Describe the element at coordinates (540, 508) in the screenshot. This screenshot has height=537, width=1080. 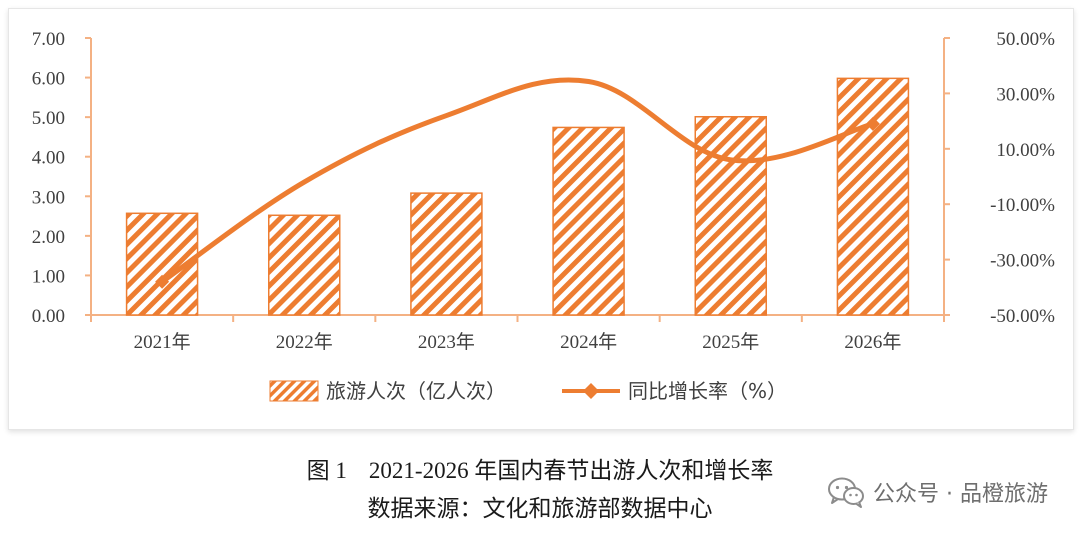
I see `data-source: 数据来源：文化和旅游部数据中心` at that location.